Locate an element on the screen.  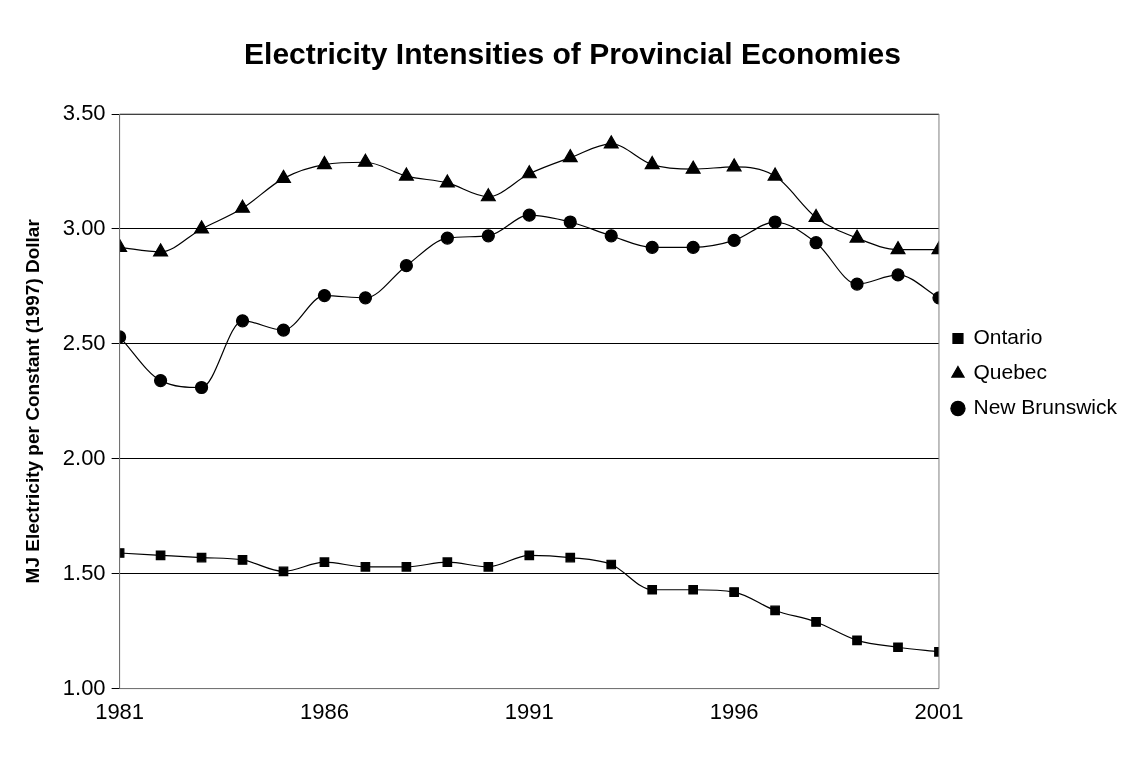
x-tick-label: 1991 is located at coordinates (529, 711).